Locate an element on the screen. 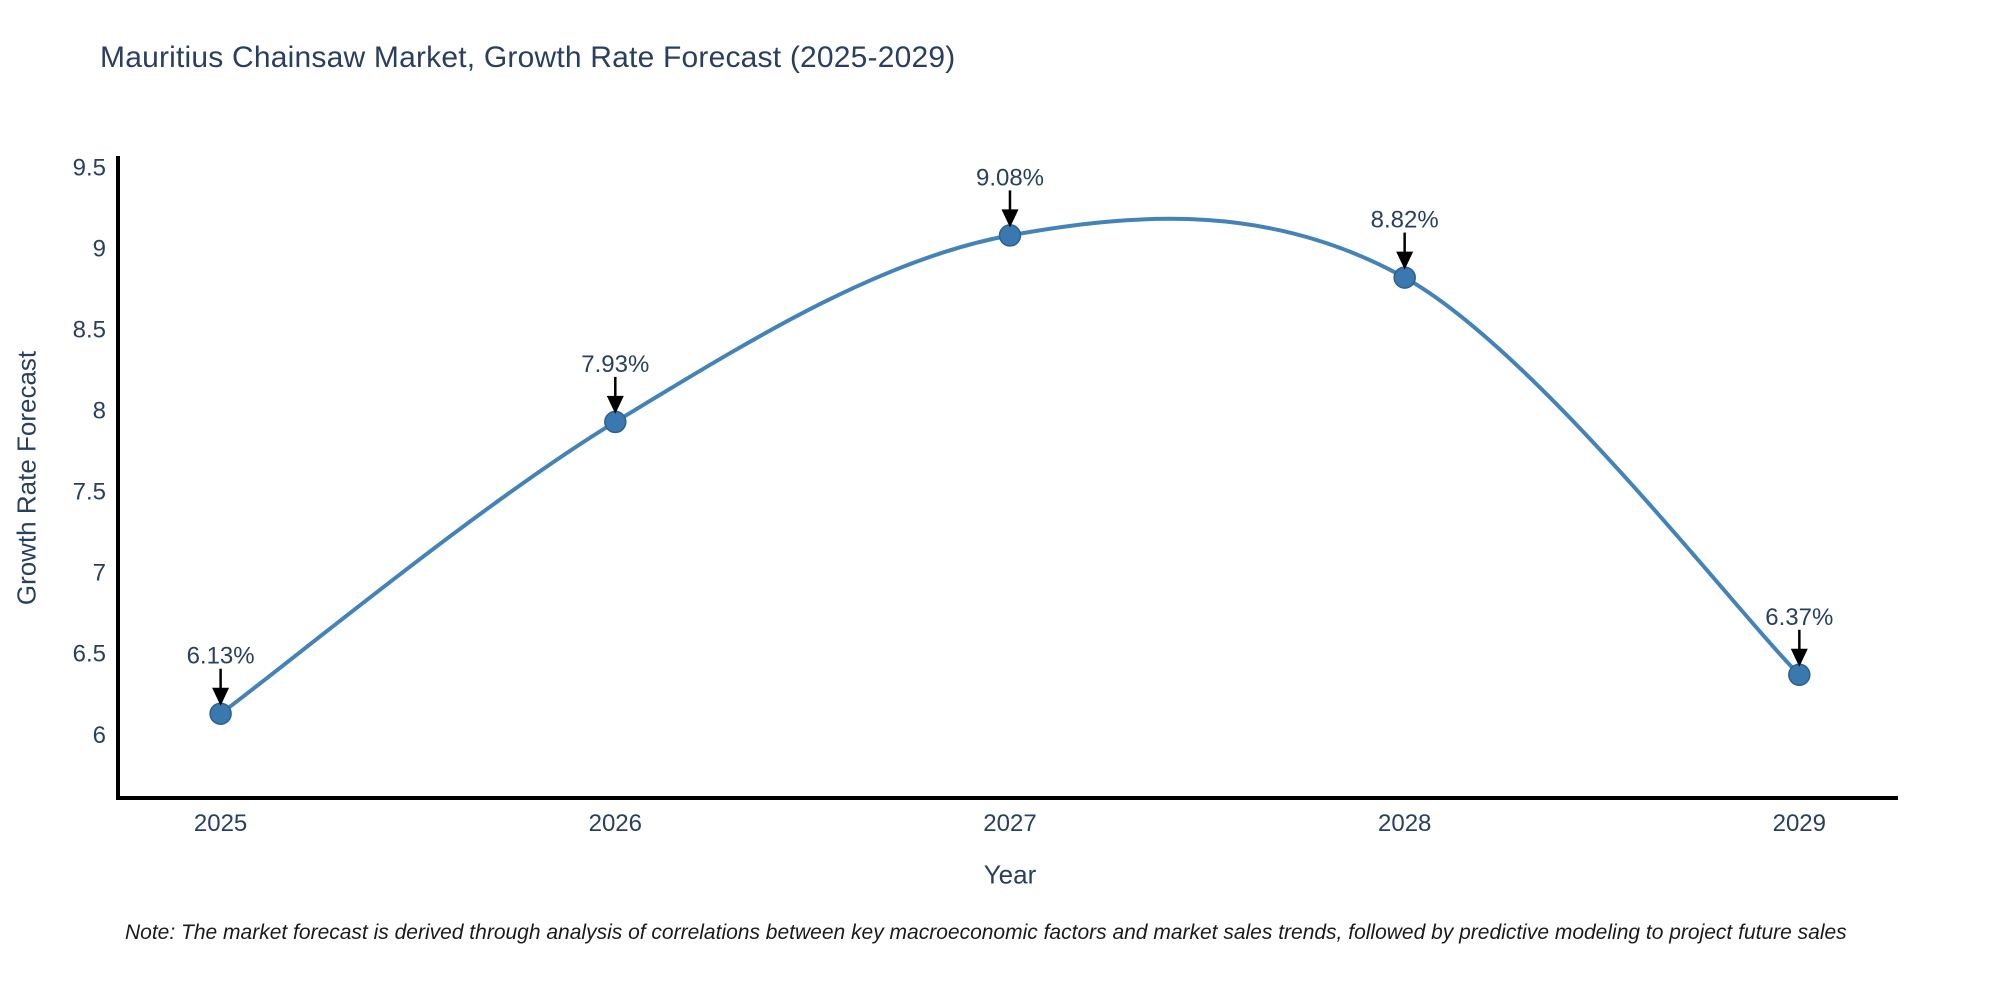  annotation-label: 7.93% is located at coordinates (615, 364).